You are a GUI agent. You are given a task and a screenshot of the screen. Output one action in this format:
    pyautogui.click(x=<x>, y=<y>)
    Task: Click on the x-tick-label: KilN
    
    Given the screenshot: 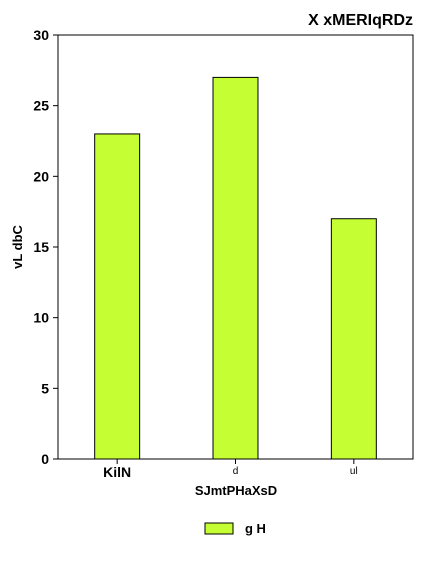 What is the action you would take?
    pyautogui.click(x=117, y=472)
    